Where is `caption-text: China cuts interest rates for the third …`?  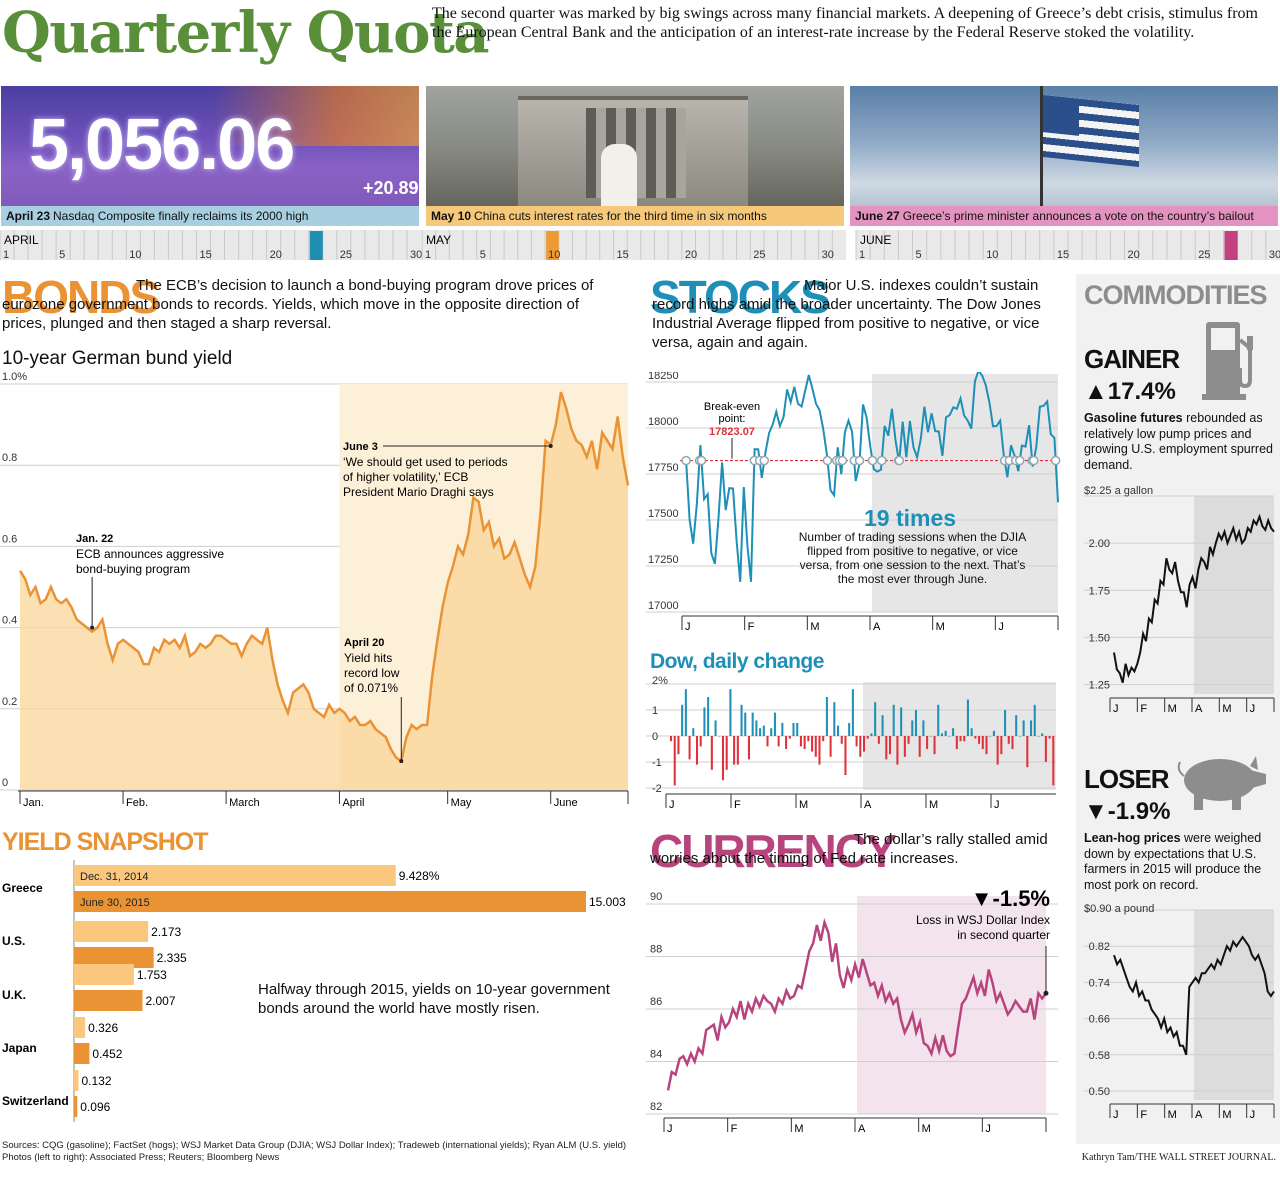 caption-text: China cuts interest rates for the third … is located at coordinates (620, 216).